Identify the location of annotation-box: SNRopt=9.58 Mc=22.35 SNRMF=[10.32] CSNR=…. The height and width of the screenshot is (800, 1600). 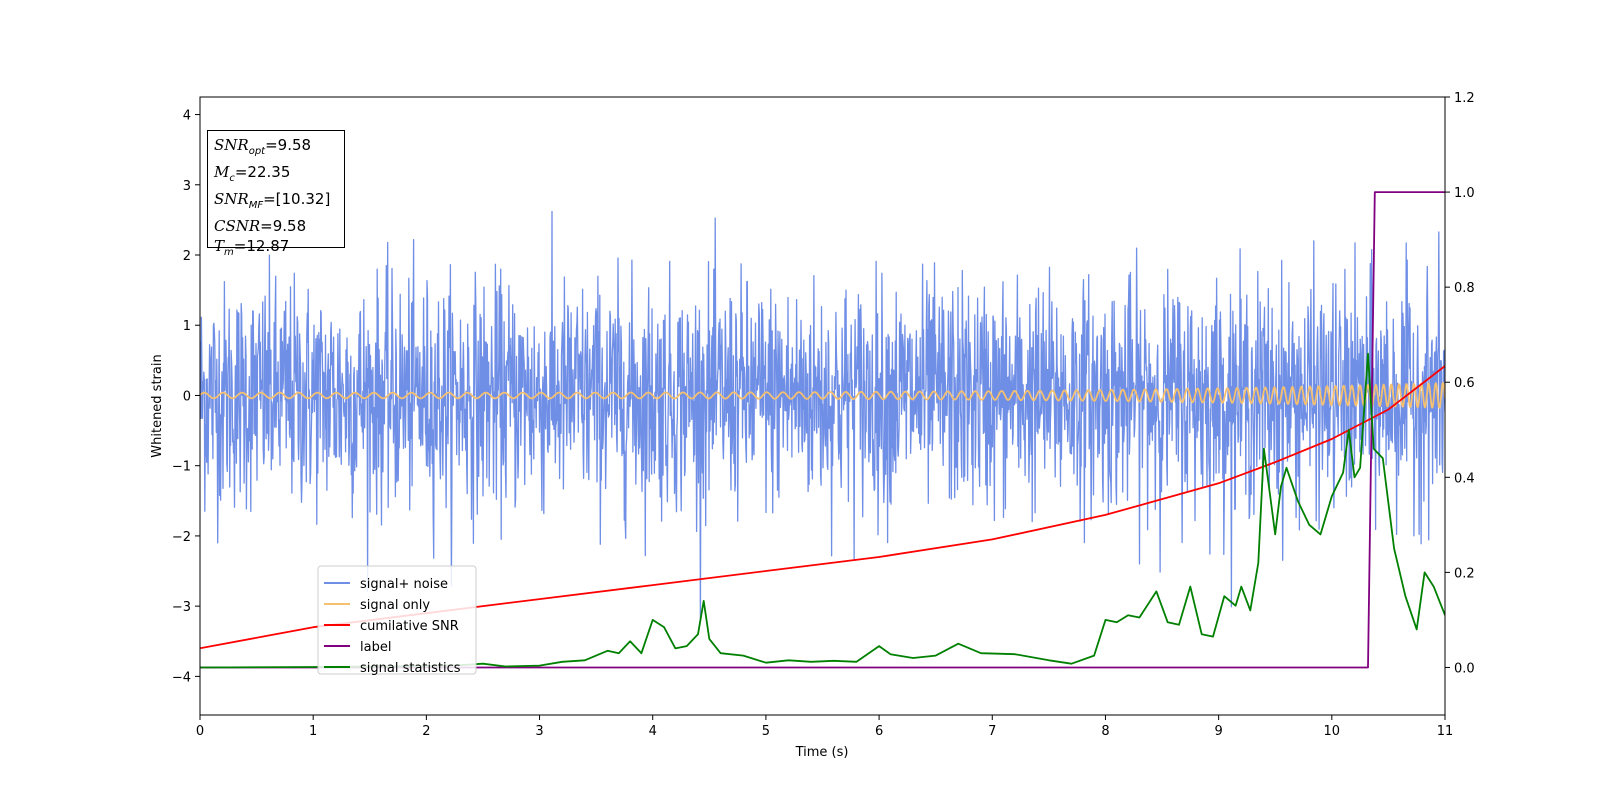
(276, 194).